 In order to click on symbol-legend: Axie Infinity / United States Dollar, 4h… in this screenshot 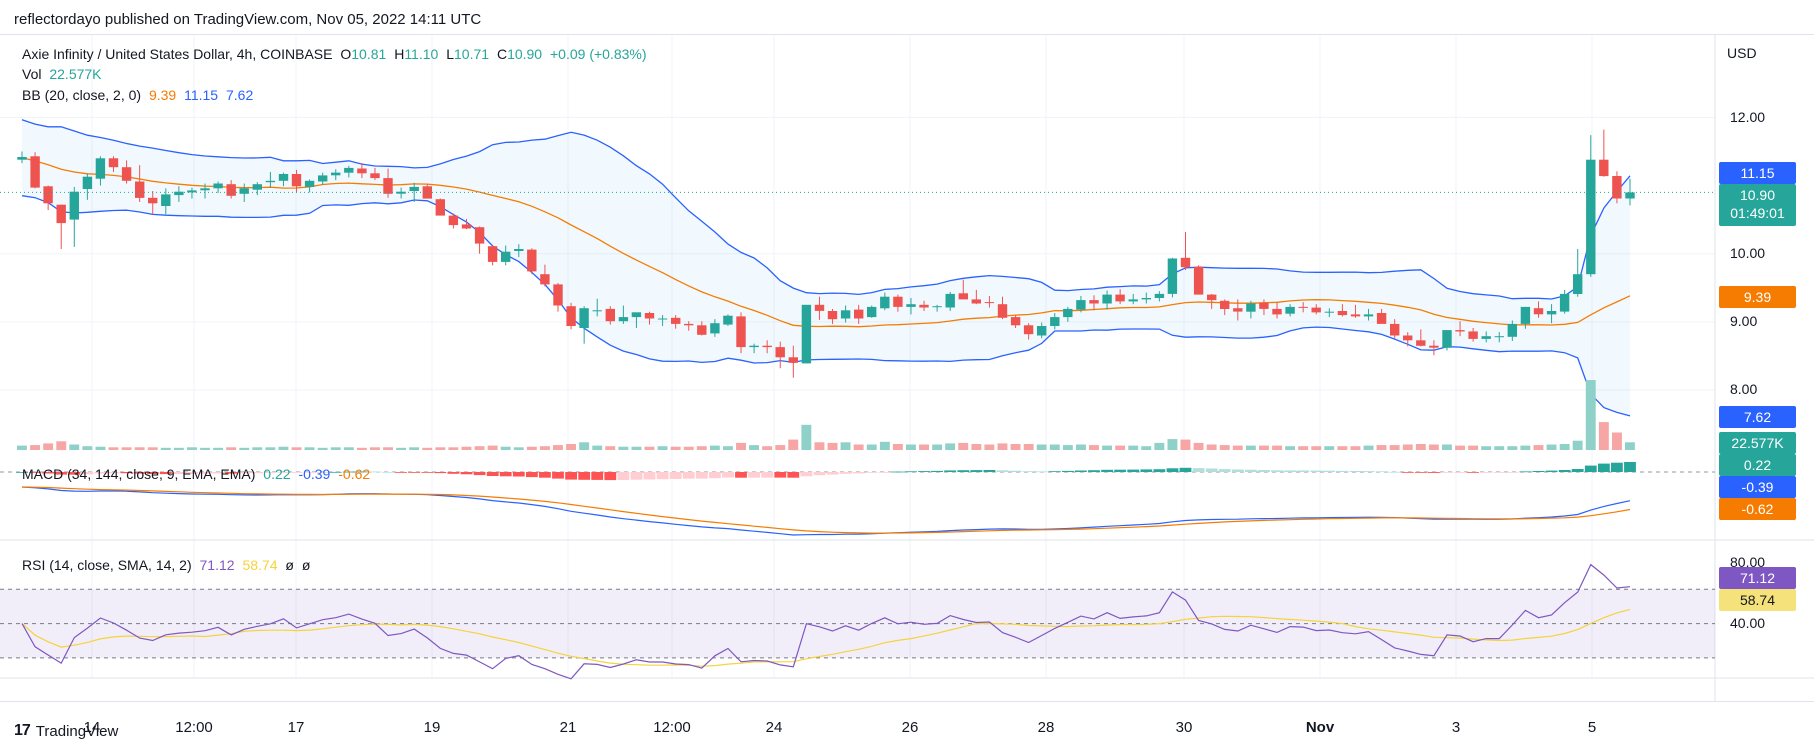, I will do `click(336, 54)`.